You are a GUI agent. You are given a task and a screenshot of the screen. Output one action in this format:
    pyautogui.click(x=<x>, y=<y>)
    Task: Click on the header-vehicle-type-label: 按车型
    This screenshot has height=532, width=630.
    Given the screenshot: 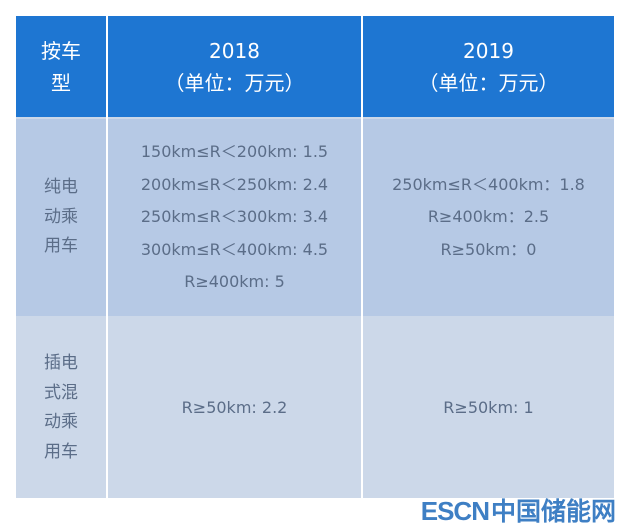 What is the action you would take?
    pyautogui.click(x=61, y=66)
    